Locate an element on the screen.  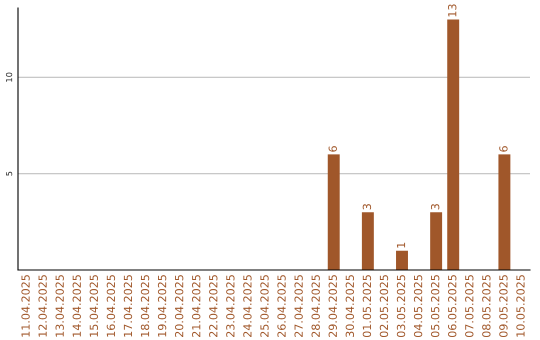
y-tick-label: 5 is located at coordinates (9, 174).